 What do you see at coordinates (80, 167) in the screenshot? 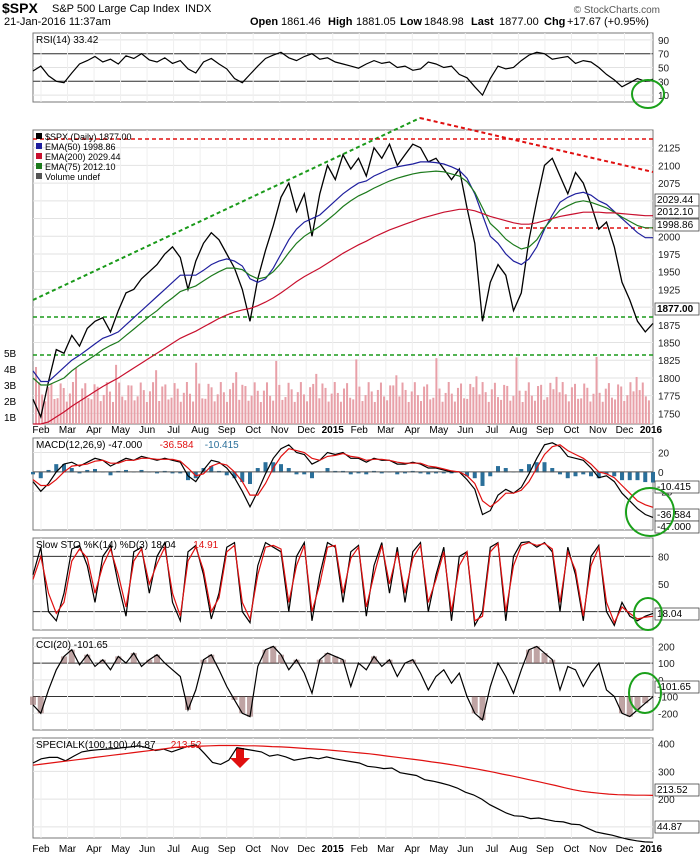
I see `legend-entry: EMA(75) 2012.10` at bounding box center [80, 167].